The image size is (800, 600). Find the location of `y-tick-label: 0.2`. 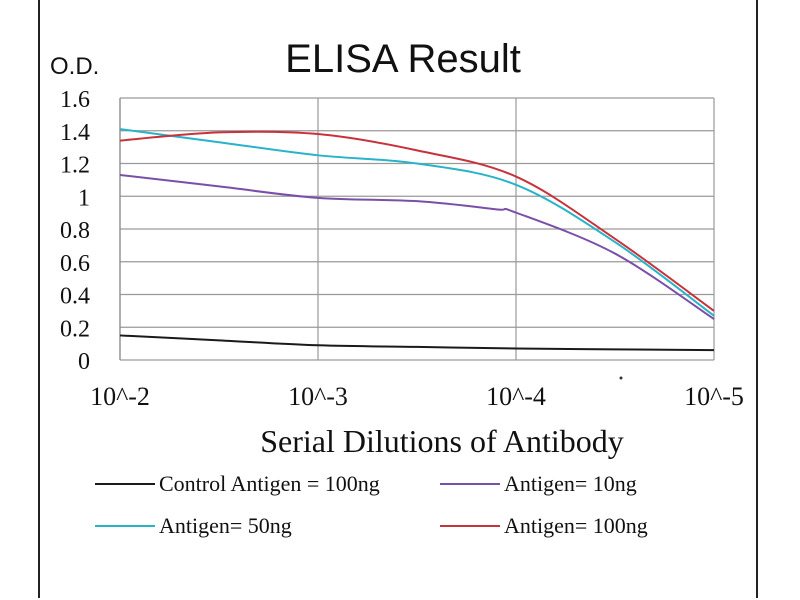

y-tick-label: 0.2 is located at coordinates (75, 329).